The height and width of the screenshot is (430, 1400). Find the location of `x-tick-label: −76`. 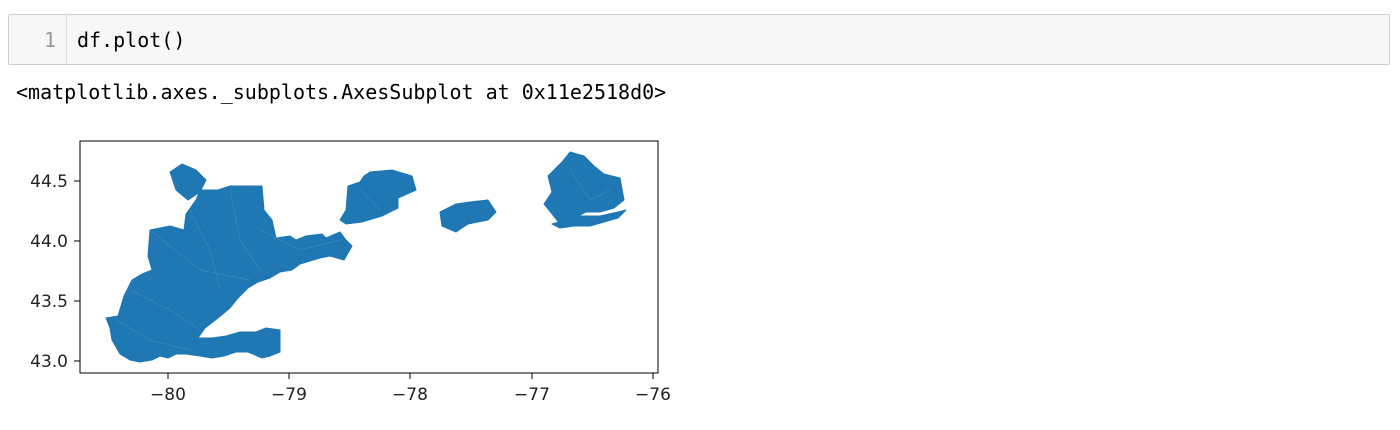

x-tick-label: −76 is located at coordinates (653, 395).